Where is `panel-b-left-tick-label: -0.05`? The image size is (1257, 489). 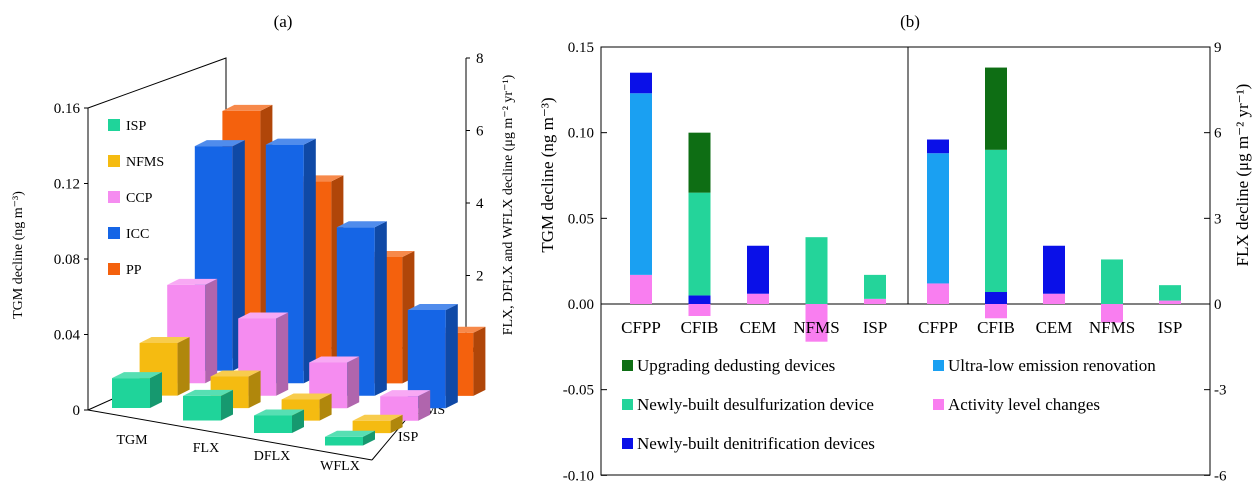
panel-b-left-tick-label: -0.05 is located at coordinates (578, 391).